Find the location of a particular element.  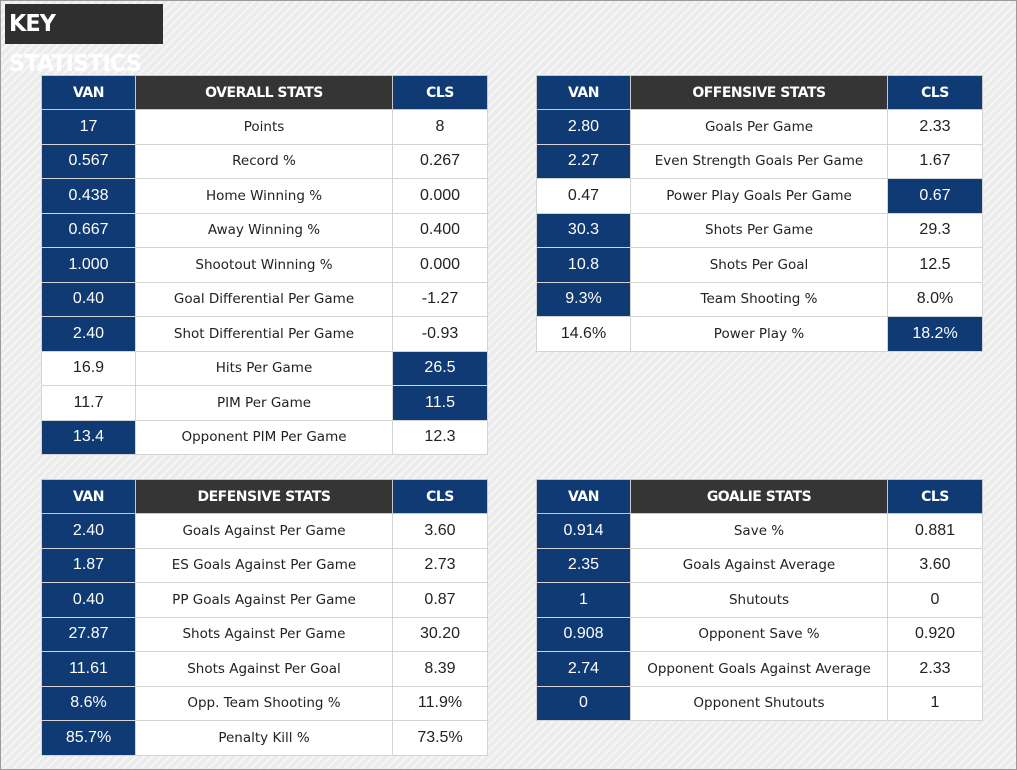

table-row: 2.74 Opponent Goals Against Average 2.33 is located at coordinates (759, 669).